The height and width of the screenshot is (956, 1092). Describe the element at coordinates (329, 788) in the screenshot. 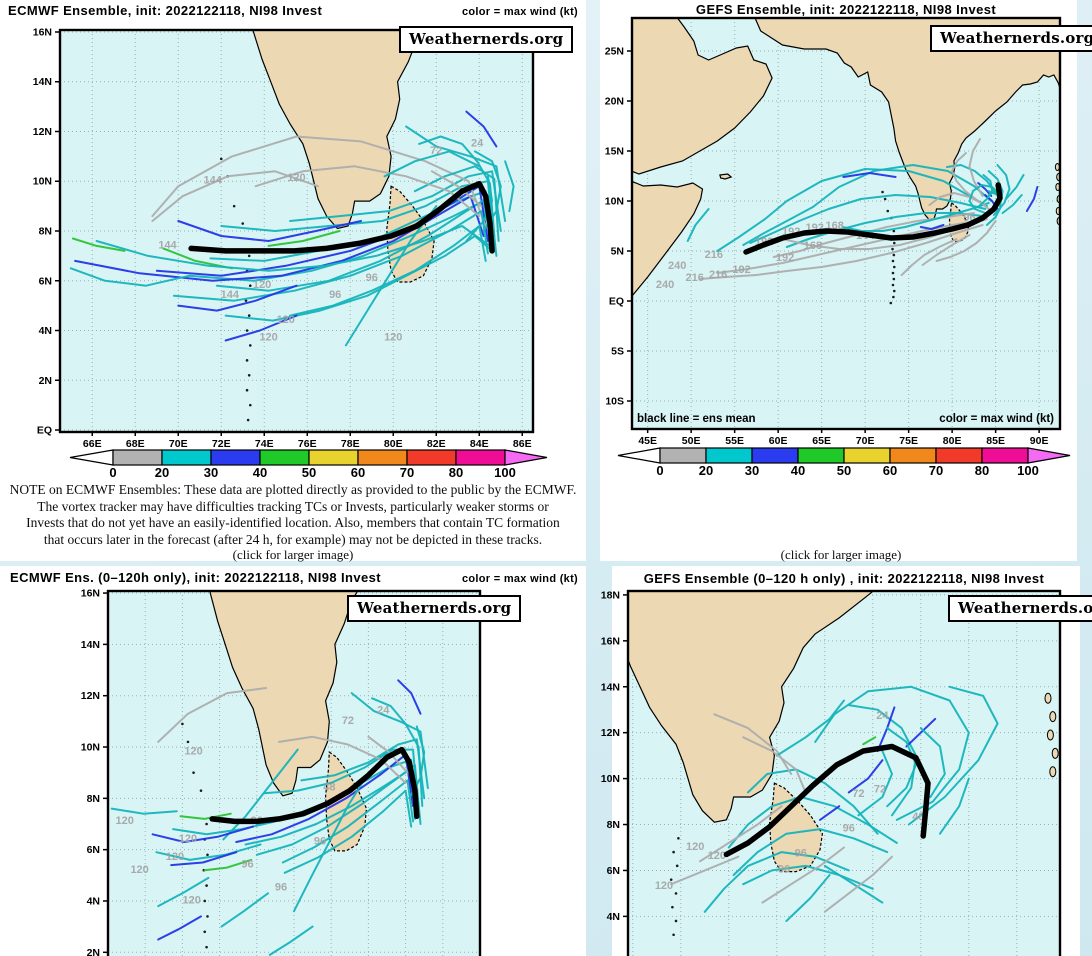

I see `svg-text: 48` at that location.